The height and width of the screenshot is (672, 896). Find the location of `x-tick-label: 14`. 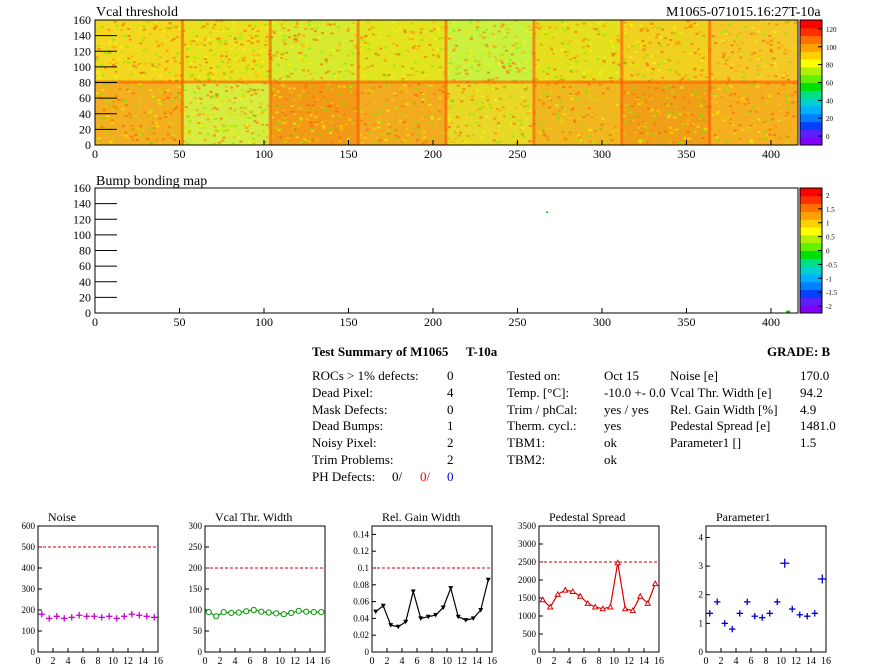

x-tick-label: 14 is located at coordinates (143, 661).